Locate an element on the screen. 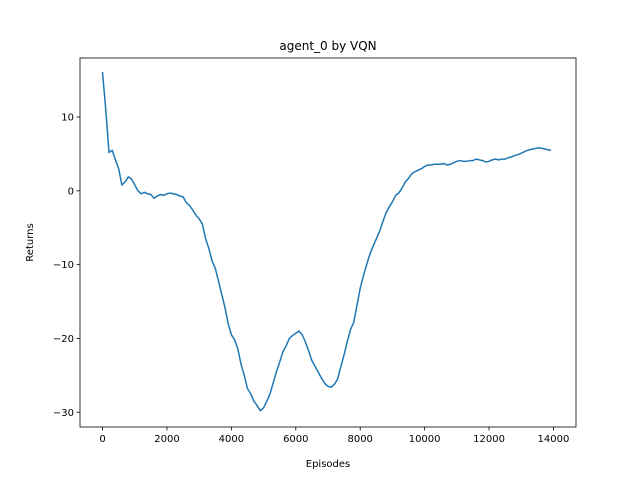 The height and width of the screenshot is (480, 640). x-axis-ticks: 0 2000 4000 6000 8000 10000 12000 14000 is located at coordinates (334, 436).